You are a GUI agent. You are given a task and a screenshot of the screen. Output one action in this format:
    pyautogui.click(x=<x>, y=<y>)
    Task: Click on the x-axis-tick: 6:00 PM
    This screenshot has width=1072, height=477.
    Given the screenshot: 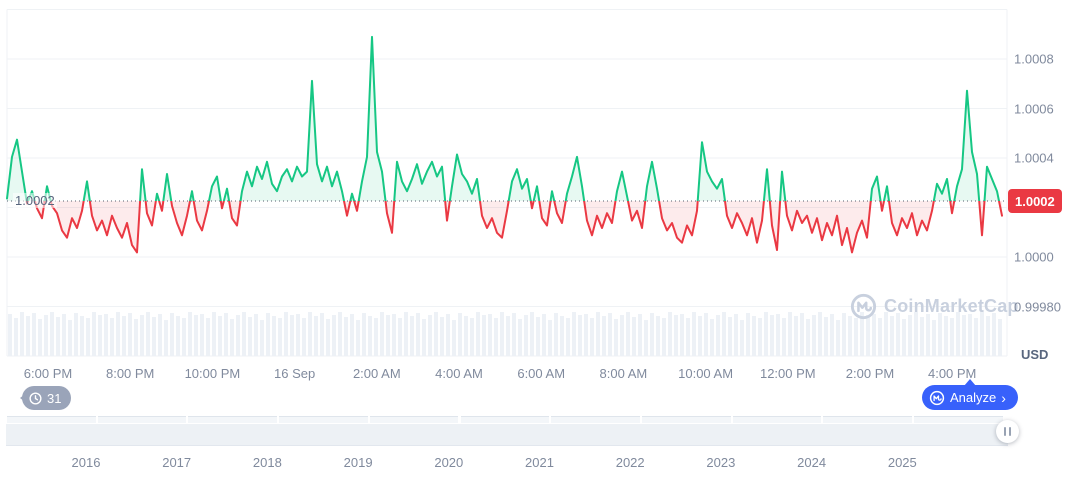 What is the action you would take?
    pyautogui.click(x=48, y=373)
    